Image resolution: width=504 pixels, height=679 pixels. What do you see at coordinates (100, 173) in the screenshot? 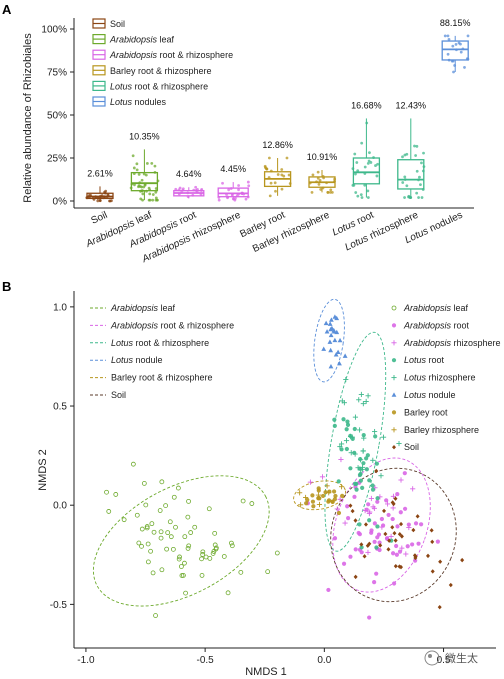
I see `panel-a-median-label: 2.61%` at bounding box center [100, 173].